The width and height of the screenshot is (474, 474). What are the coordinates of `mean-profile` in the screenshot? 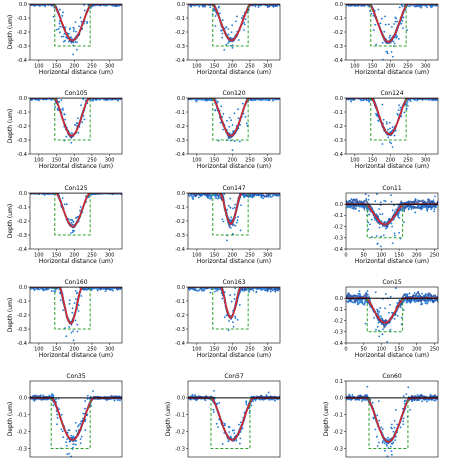 It's located at (234, 23).